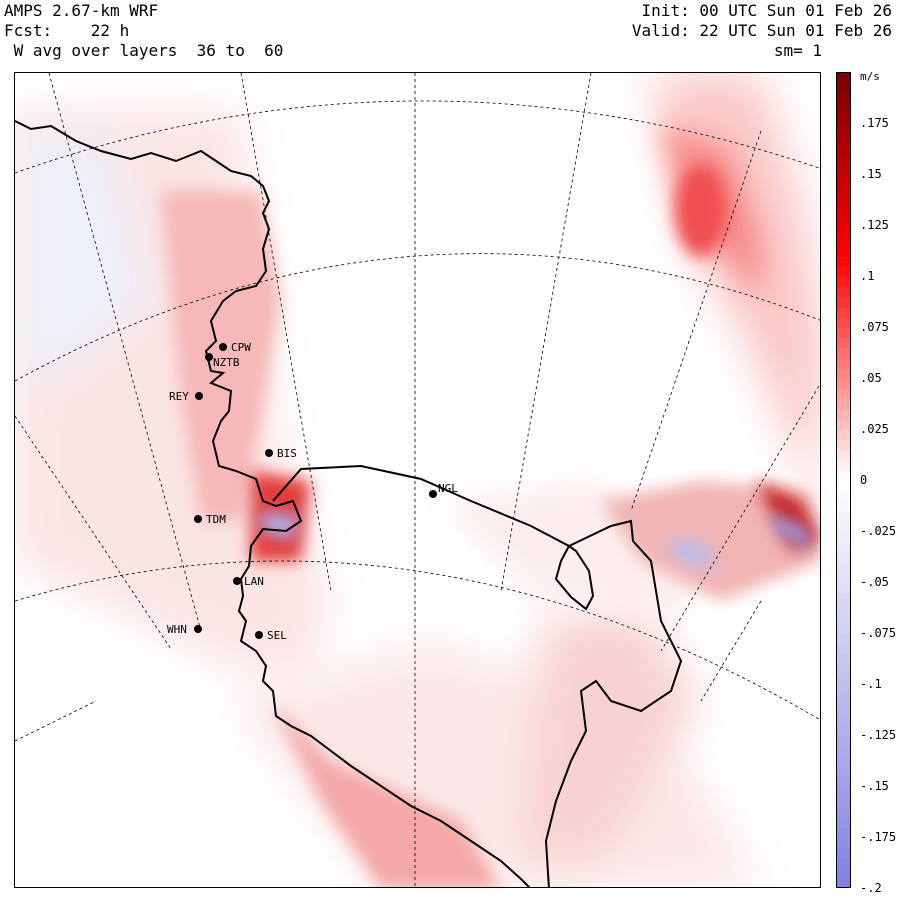 This screenshot has height=900, width=900. I want to click on colorbar-tick-label: -.025, so click(878, 531).